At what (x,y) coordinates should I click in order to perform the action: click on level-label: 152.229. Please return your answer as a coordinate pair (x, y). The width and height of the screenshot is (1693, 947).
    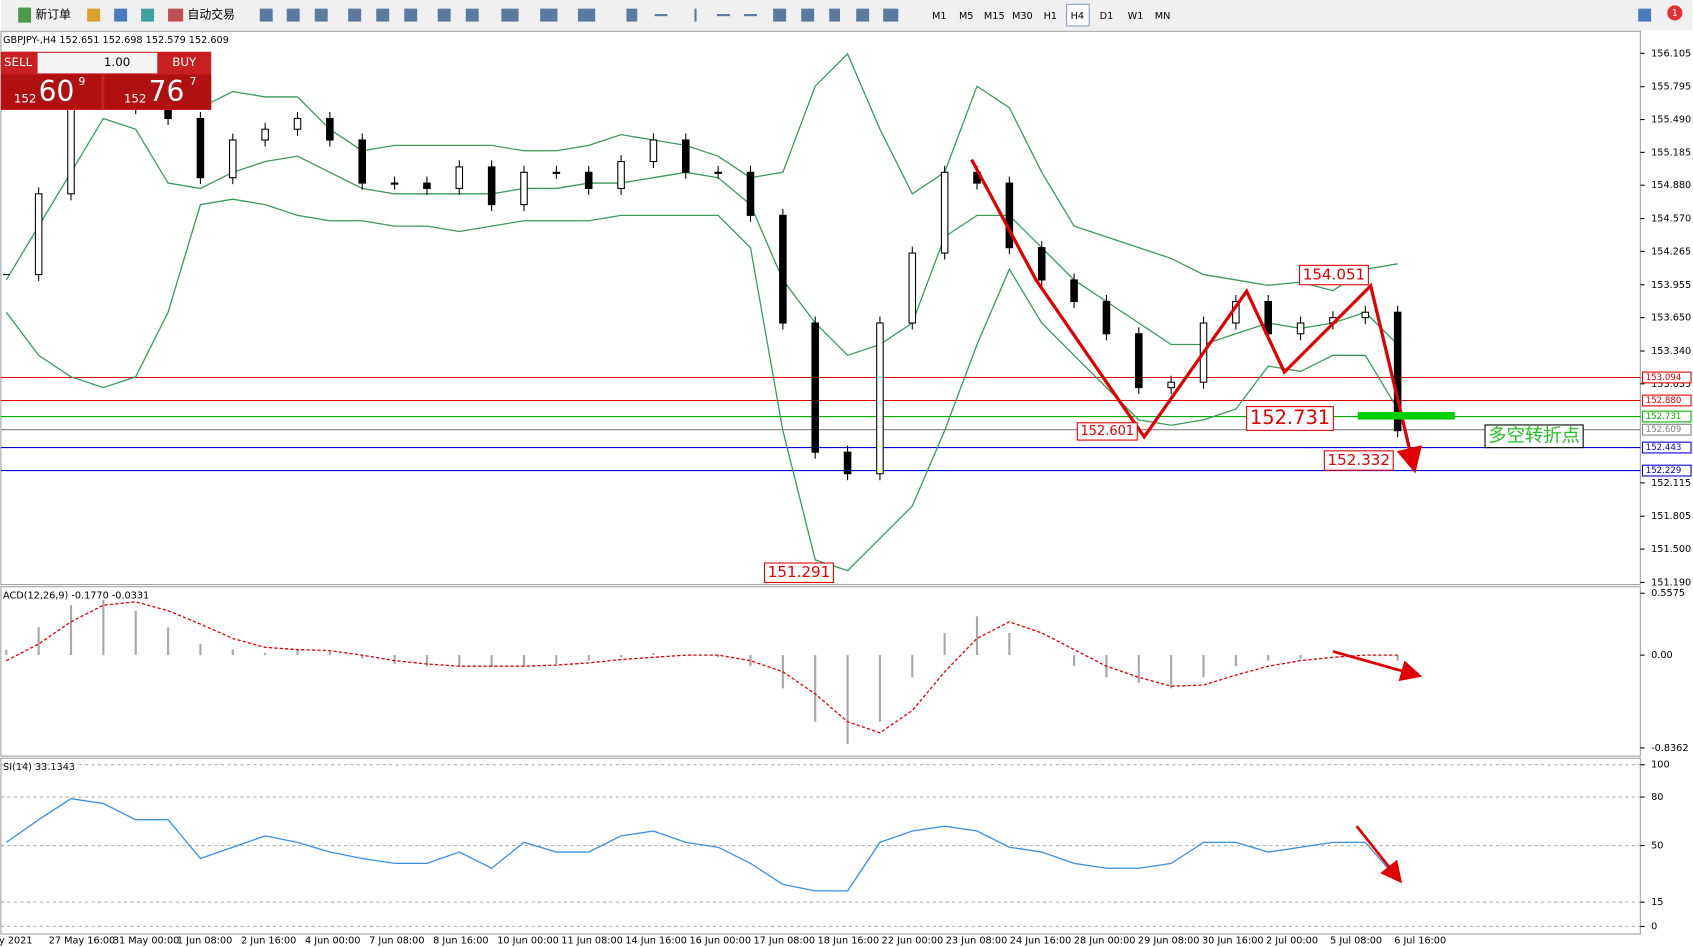
    Looking at the image, I should click on (1664, 471).